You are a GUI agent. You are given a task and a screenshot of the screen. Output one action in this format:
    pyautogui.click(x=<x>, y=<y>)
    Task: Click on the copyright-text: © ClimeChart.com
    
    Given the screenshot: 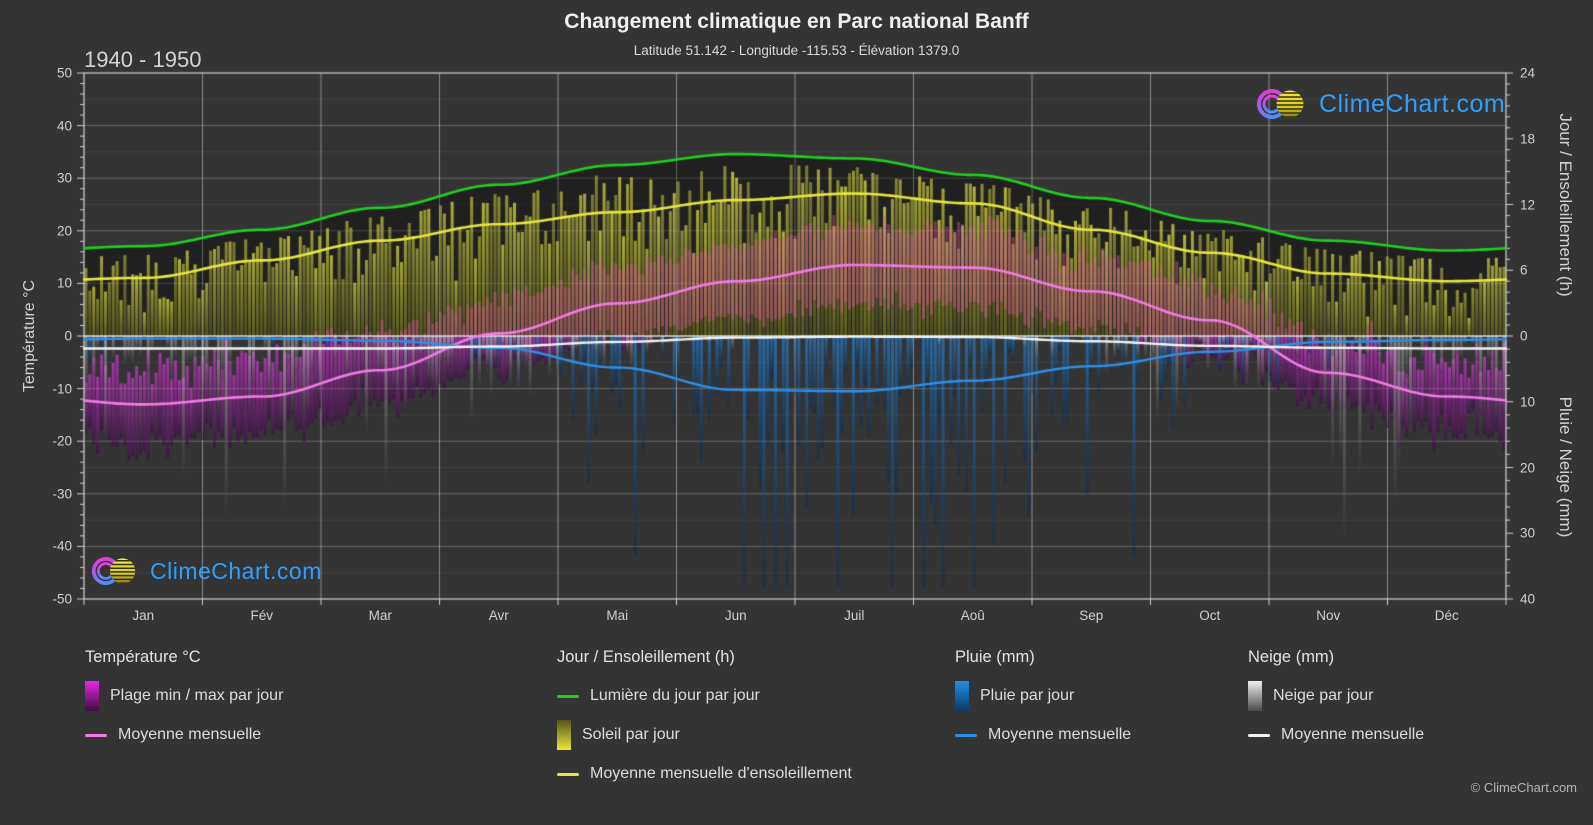 What is the action you would take?
    pyautogui.click(x=1523, y=787)
    